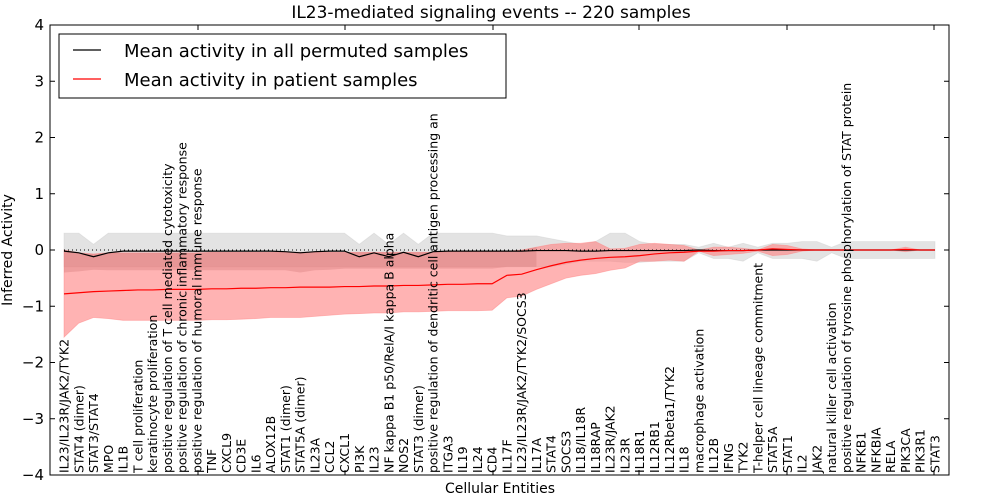 The image size is (1000, 500). What do you see at coordinates (123, 459) in the screenshot?
I see `x-category-label: IL1B` at bounding box center [123, 459].